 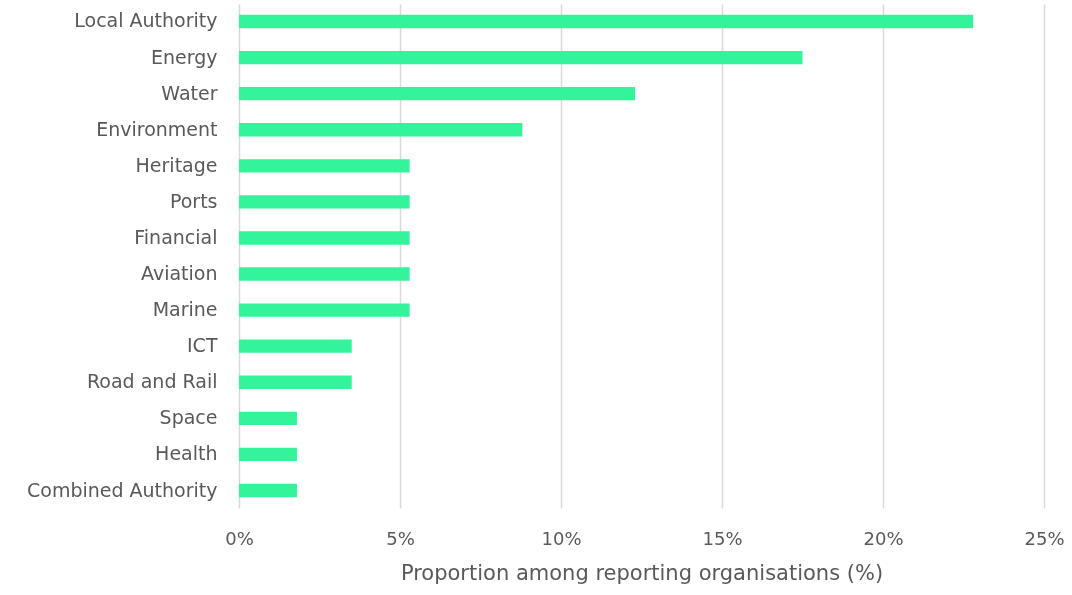 What do you see at coordinates (642, 572) in the screenshot?
I see `x-axis-title: Proportion among reporting organisations (%)` at bounding box center [642, 572].